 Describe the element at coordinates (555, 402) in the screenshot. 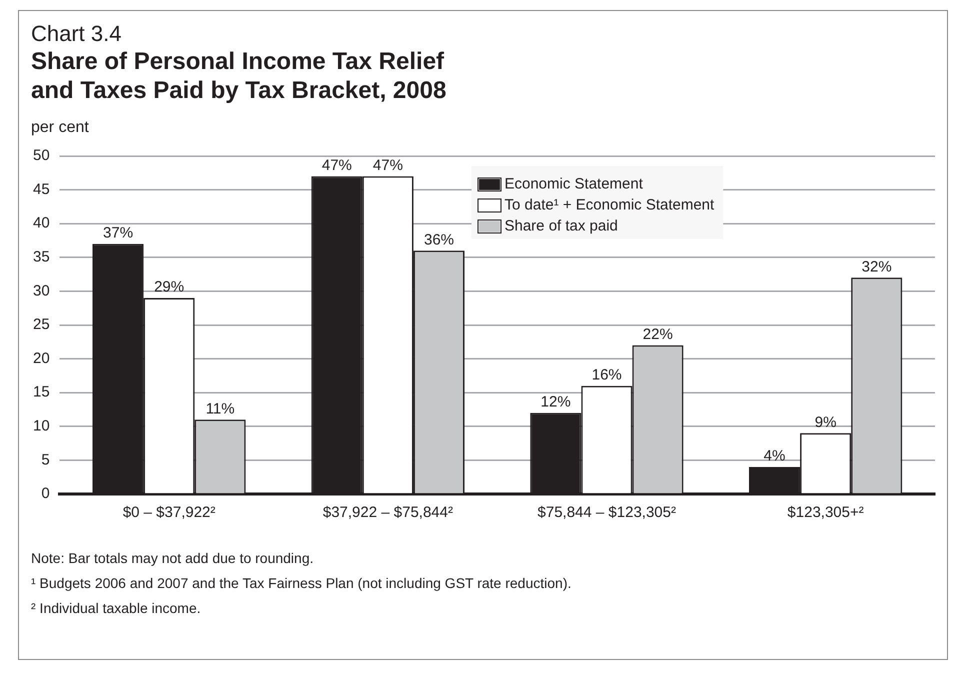

I see `data-label: 12%` at that location.